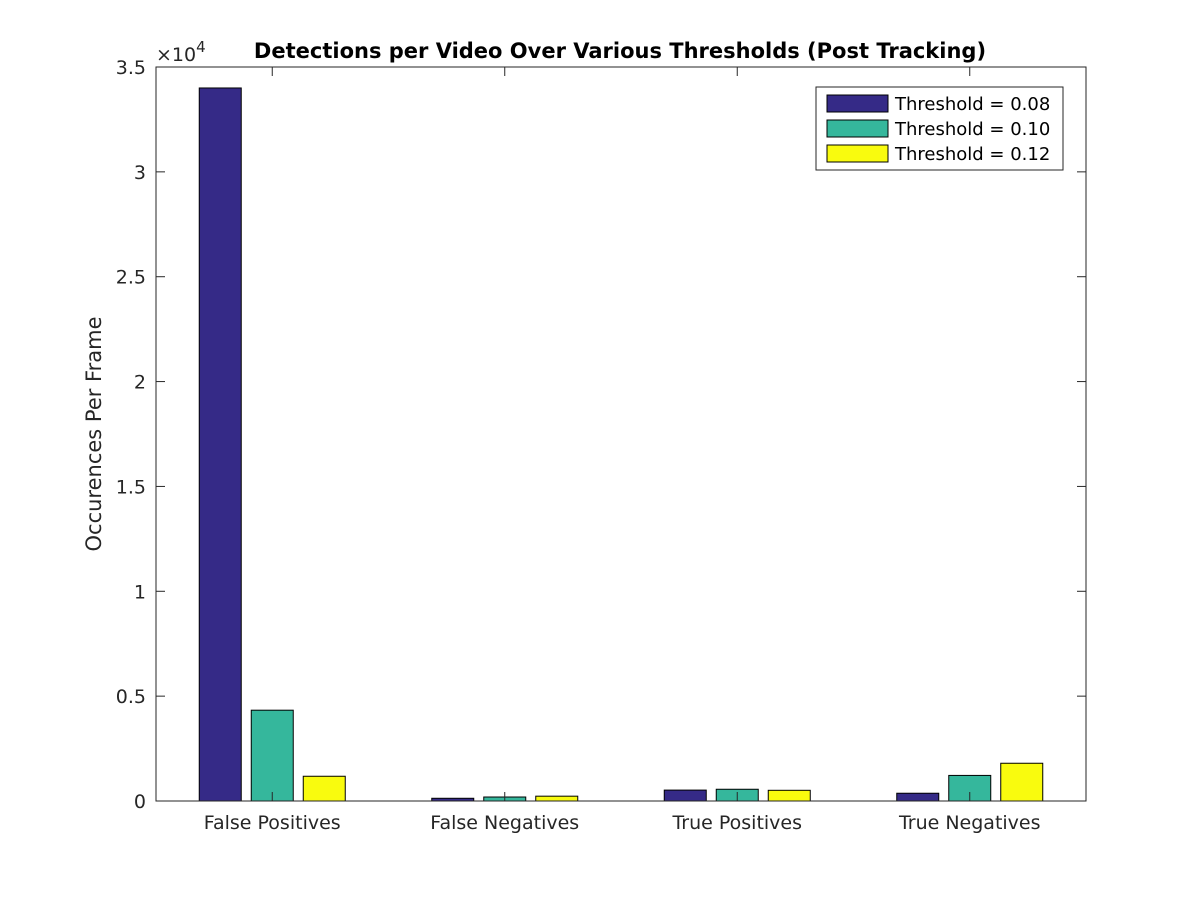  Describe the element at coordinates (201, 47) in the screenshot. I see `y-exponent-power: 4` at that location.